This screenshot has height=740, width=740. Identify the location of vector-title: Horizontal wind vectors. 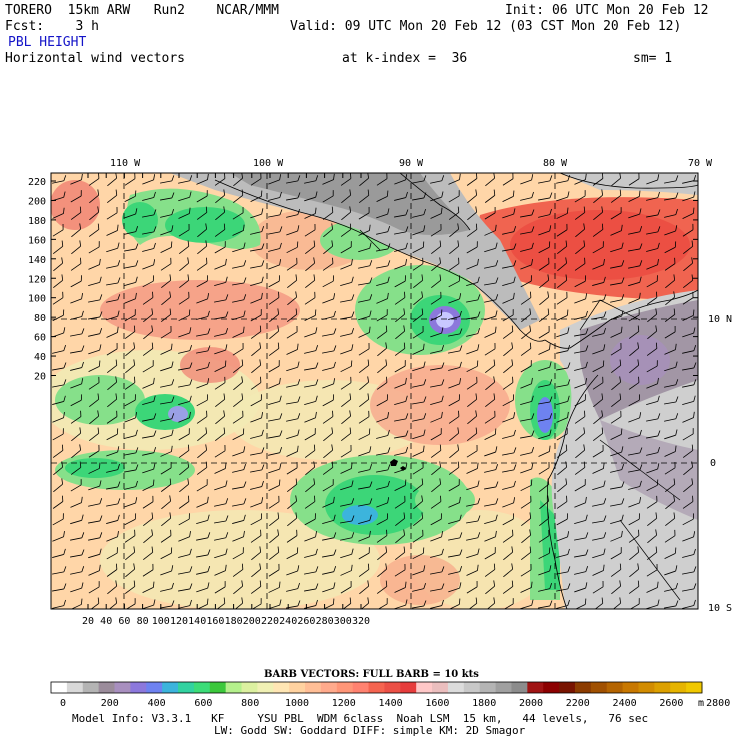
(95, 58).